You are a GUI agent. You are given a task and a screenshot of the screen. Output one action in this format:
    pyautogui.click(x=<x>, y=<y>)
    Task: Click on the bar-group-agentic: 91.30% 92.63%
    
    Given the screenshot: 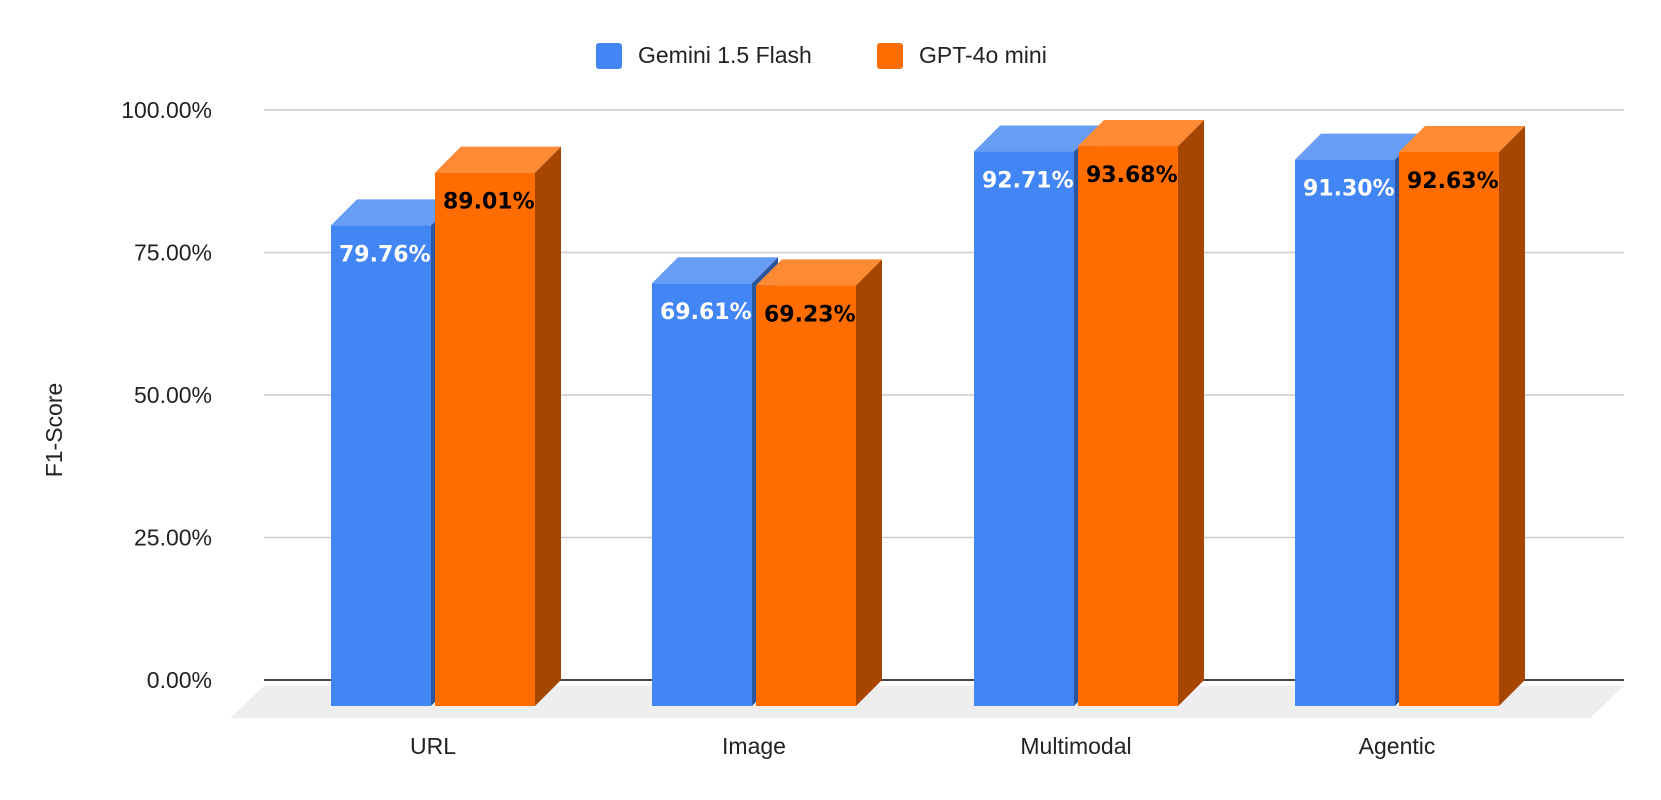 What is the action you would take?
    pyautogui.click(x=1410, y=416)
    